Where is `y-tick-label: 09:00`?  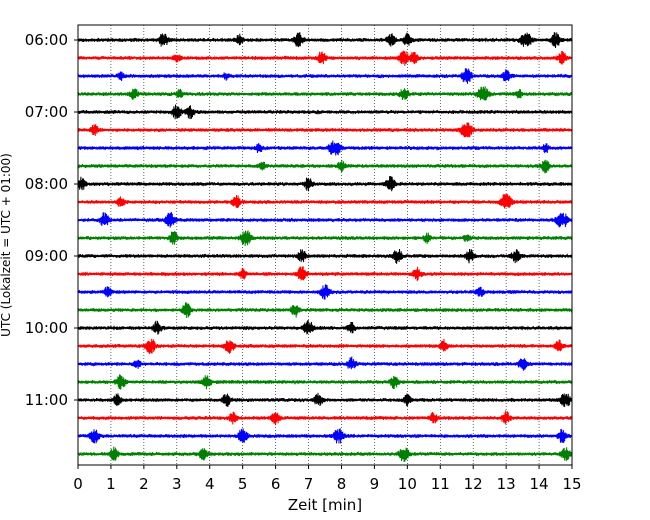
y-tick-label: 09:00 is located at coordinates (46, 256).